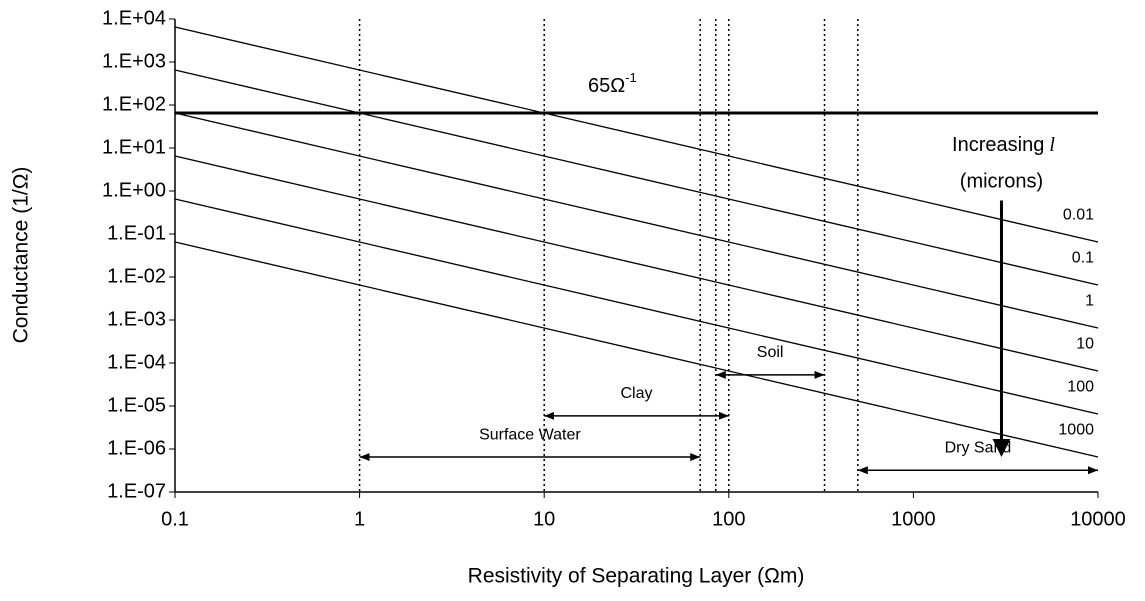 The width and height of the screenshot is (1145, 601). What do you see at coordinates (359, 519) in the screenshot?
I see `x-tick-label: 1` at bounding box center [359, 519].